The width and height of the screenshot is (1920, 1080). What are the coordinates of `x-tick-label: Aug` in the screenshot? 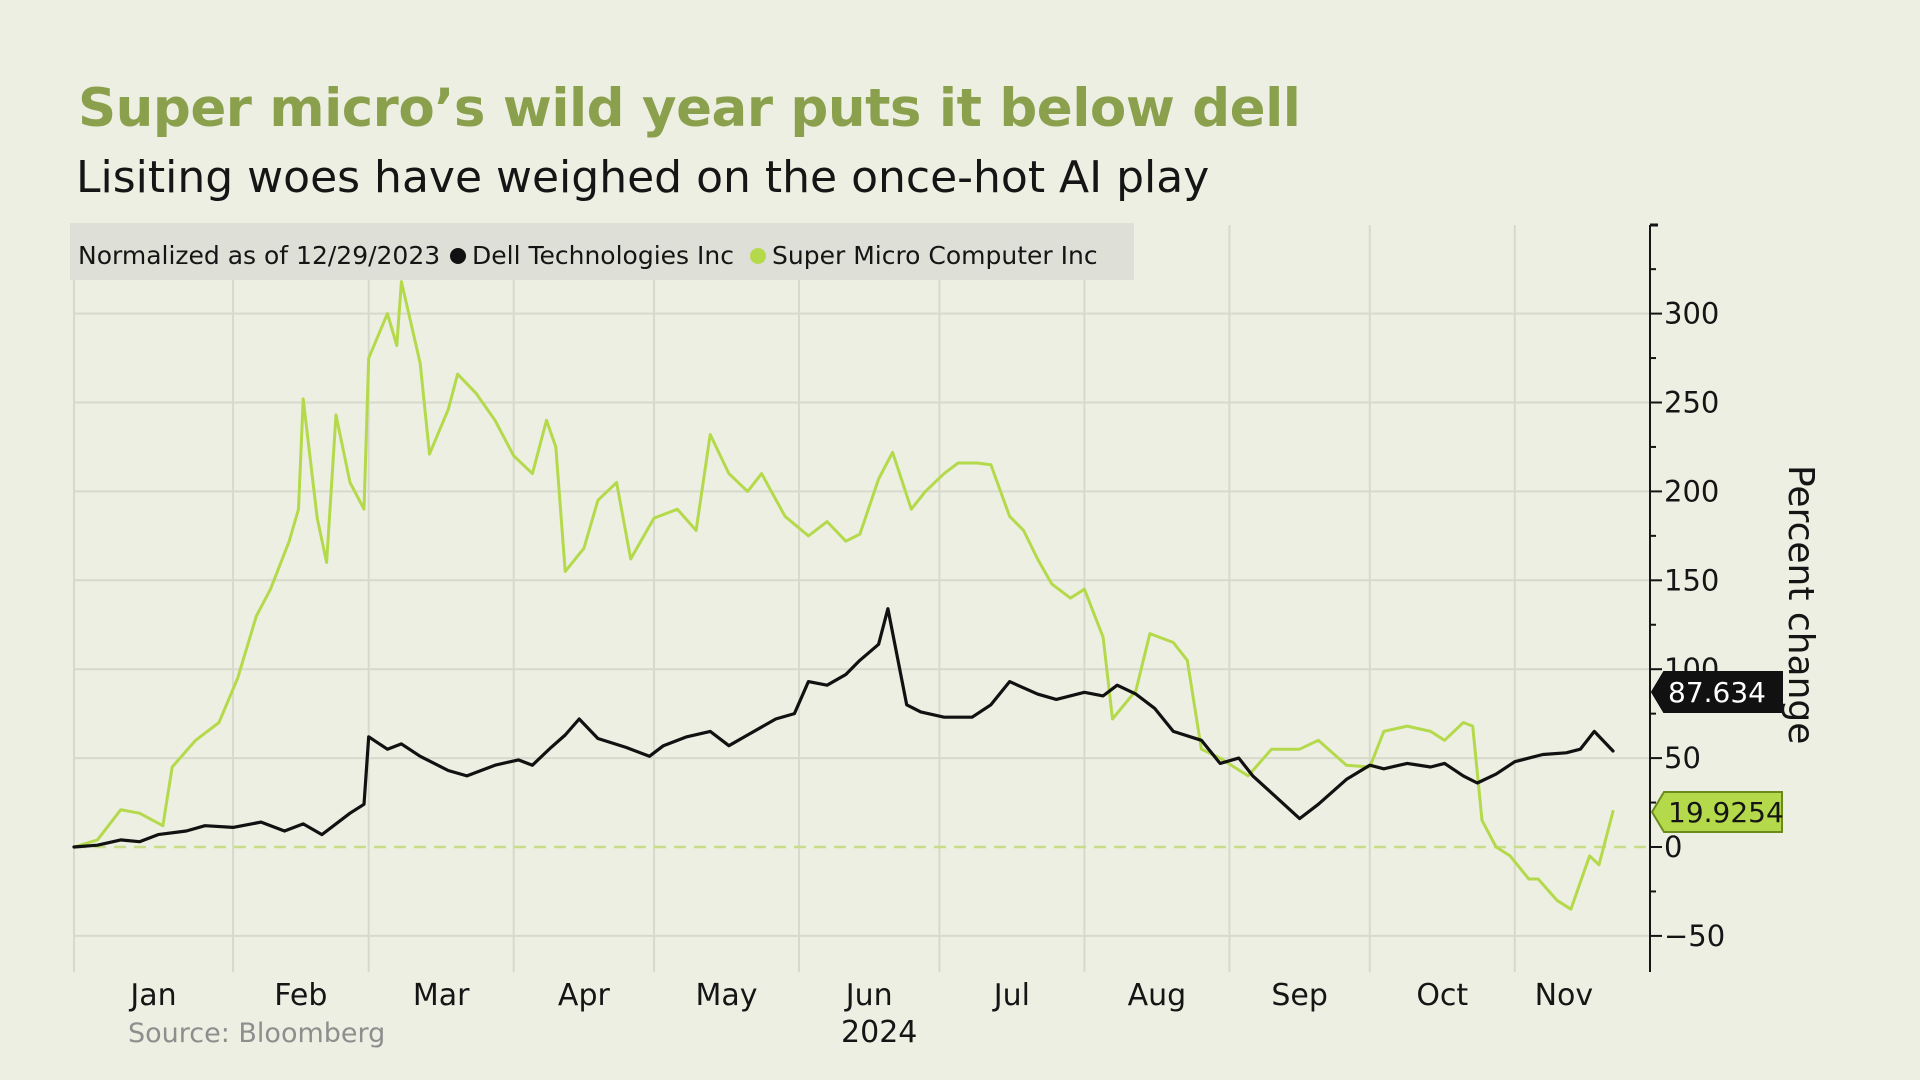 It's located at (1157, 995).